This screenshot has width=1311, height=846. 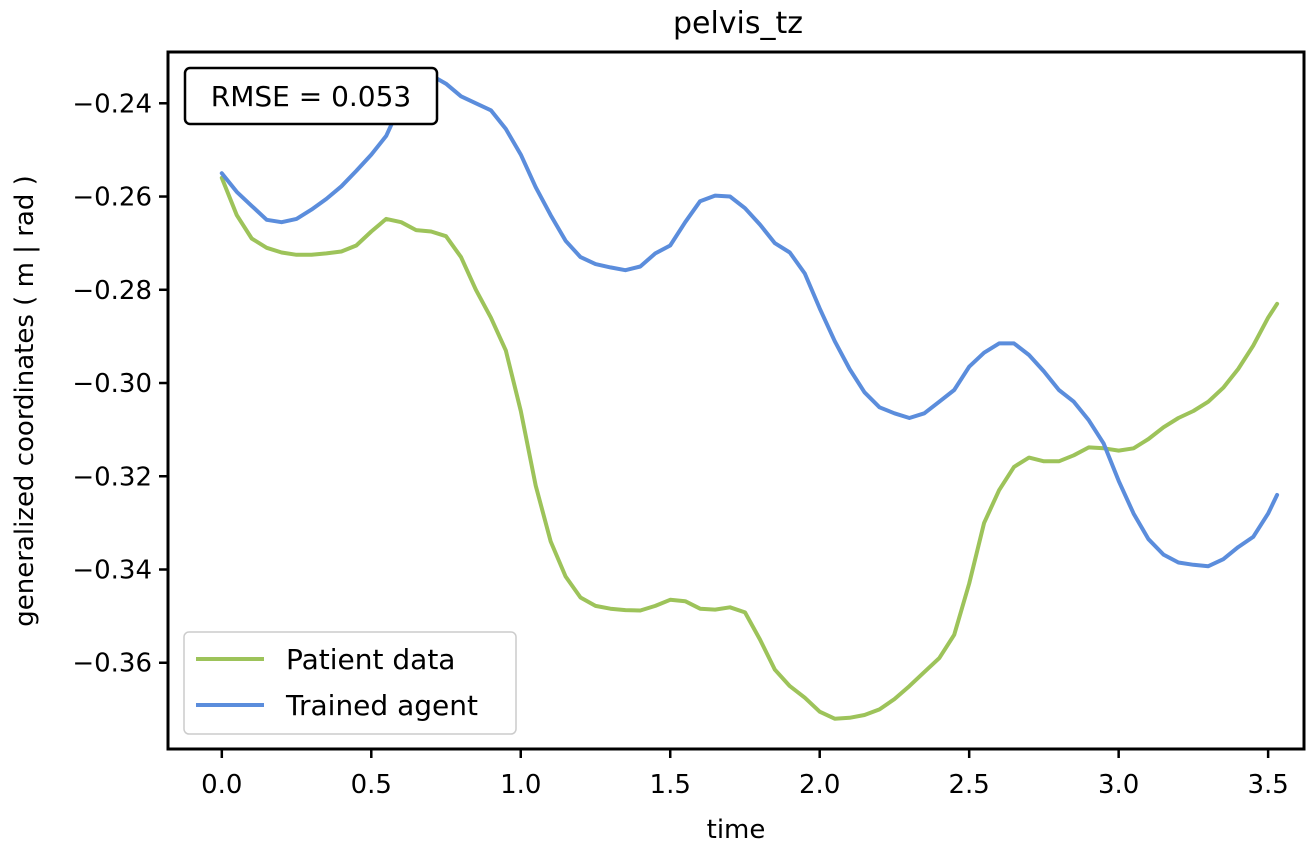 I want to click on legend-label-trained-agent: Trained agent, so click(x=381, y=705).